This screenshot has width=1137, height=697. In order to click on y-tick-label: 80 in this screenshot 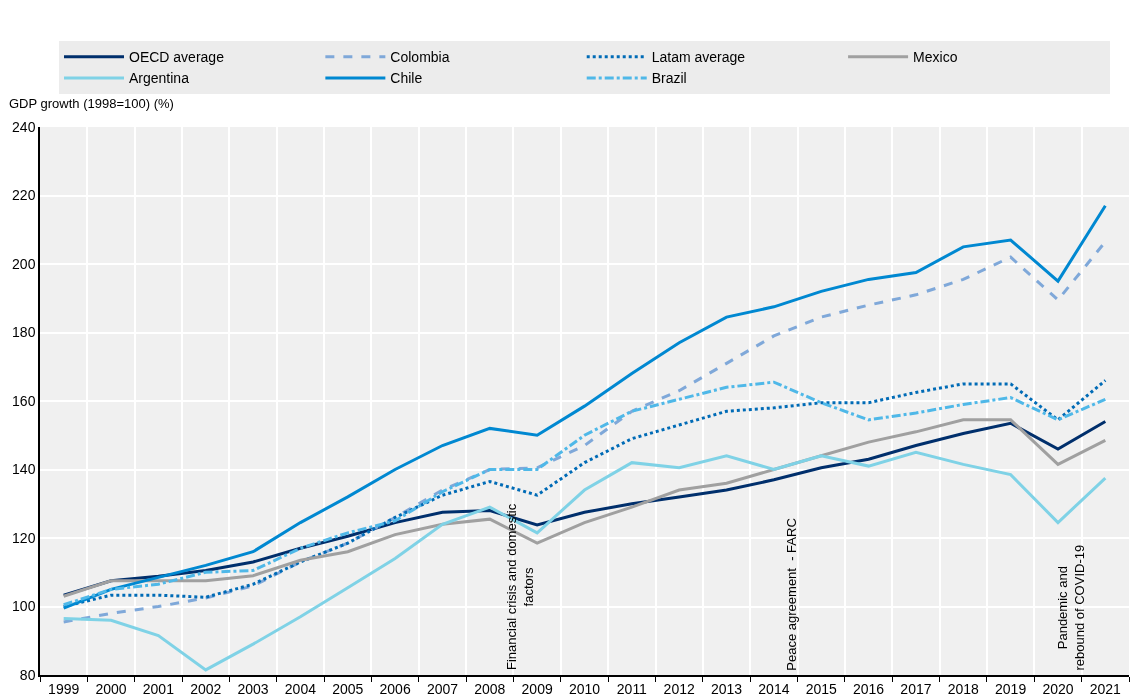, I will do `click(27, 674)`.